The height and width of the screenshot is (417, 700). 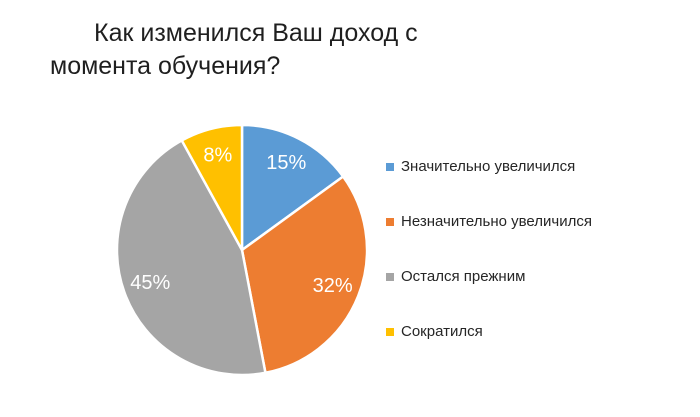 What do you see at coordinates (489, 331) in the screenshot?
I see `legend-item-3: Сократился` at bounding box center [489, 331].